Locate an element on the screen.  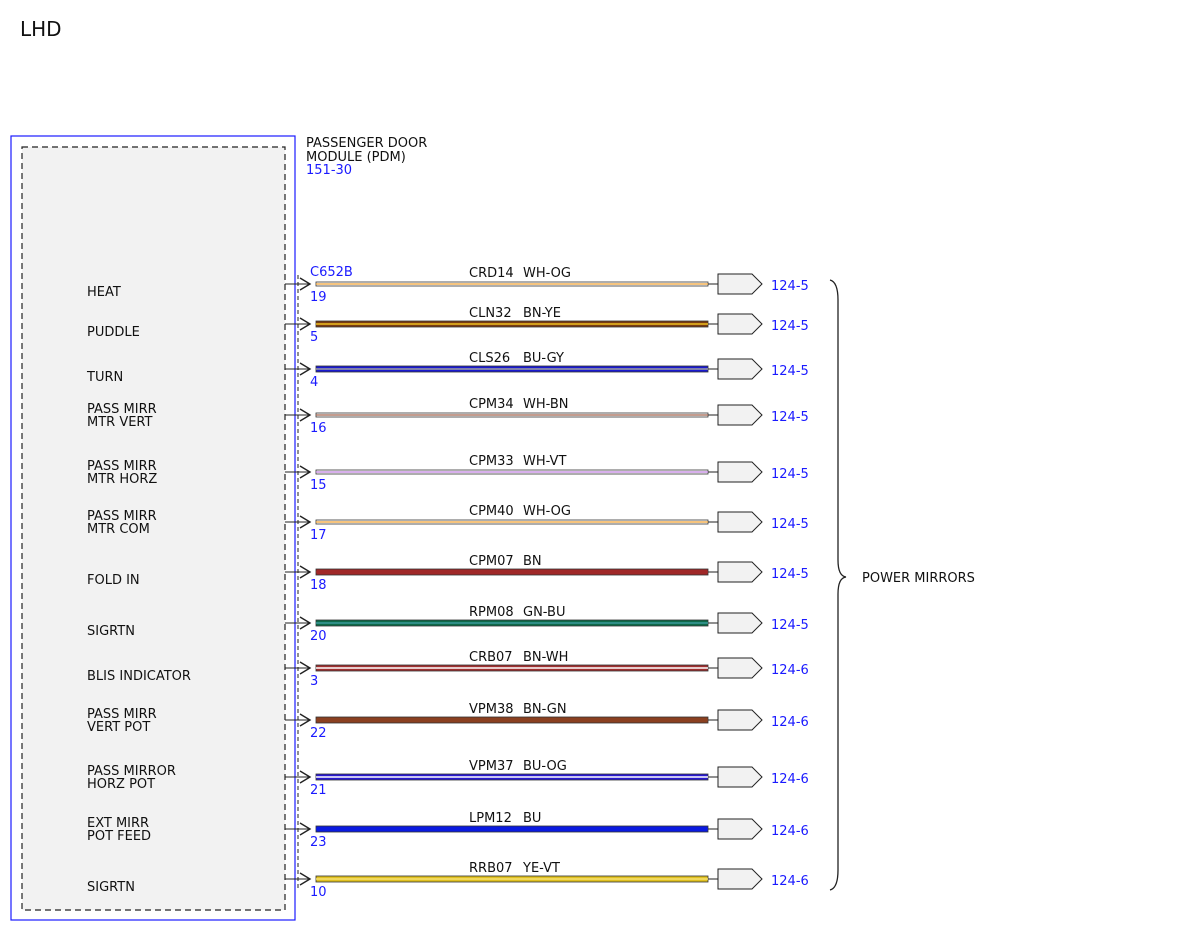
pin-number: 15 is located at coordinates (318, 485).